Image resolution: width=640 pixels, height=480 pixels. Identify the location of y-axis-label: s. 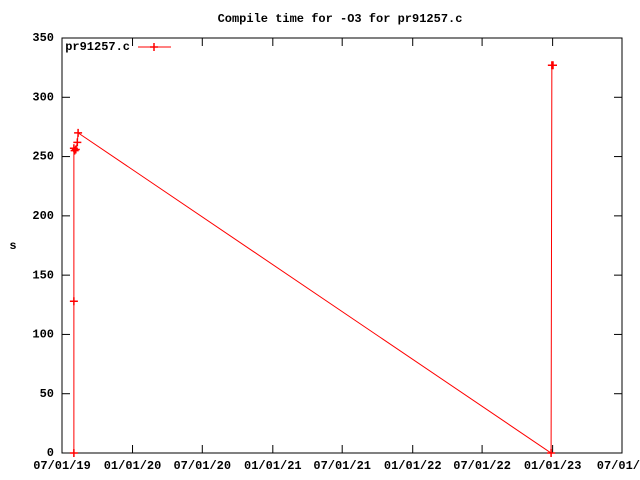
(12, 246).